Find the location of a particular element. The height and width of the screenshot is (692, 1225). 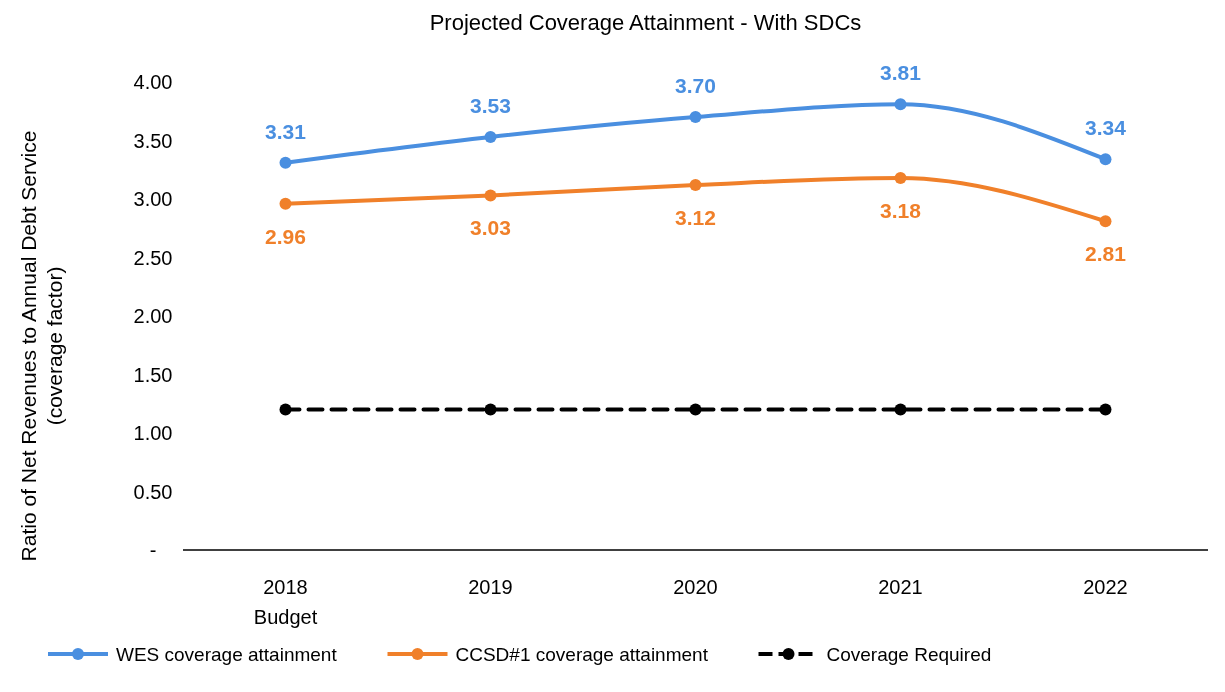

data-label: 3.03 is located at coordinates (490, 228).